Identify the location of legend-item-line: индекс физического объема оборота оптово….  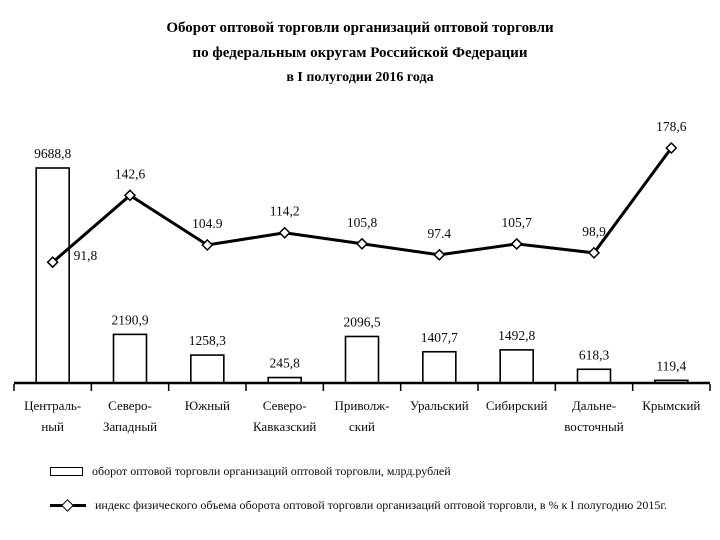
(358, 505).